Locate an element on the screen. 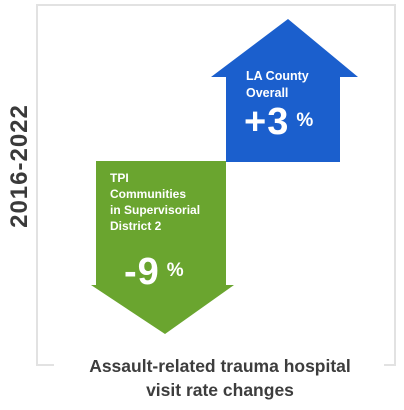  la-county-change-value: +3 % is located at coordinates (278, 122).